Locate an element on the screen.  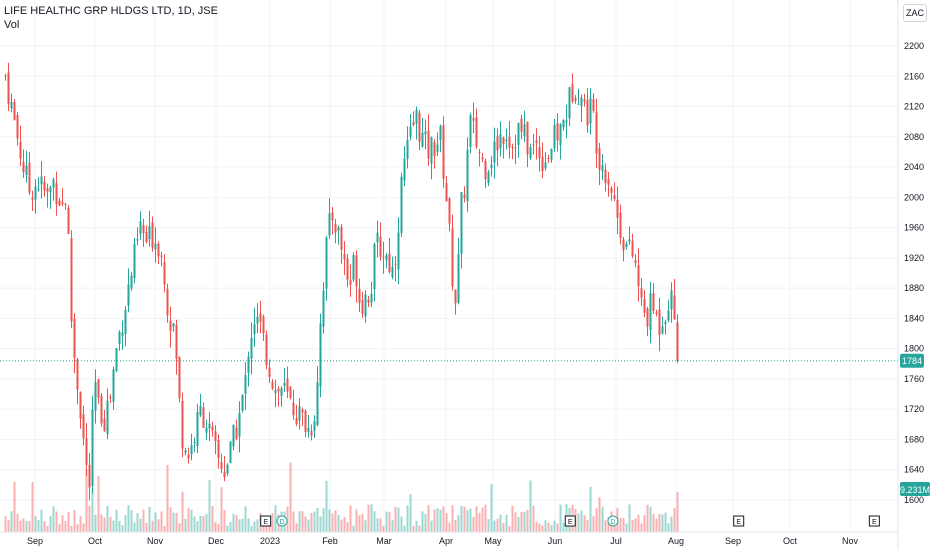
chart-title: LIFE HEALTHC GRP HLDGS LTD, 1D, JSE is located at coordinates (111, 11).